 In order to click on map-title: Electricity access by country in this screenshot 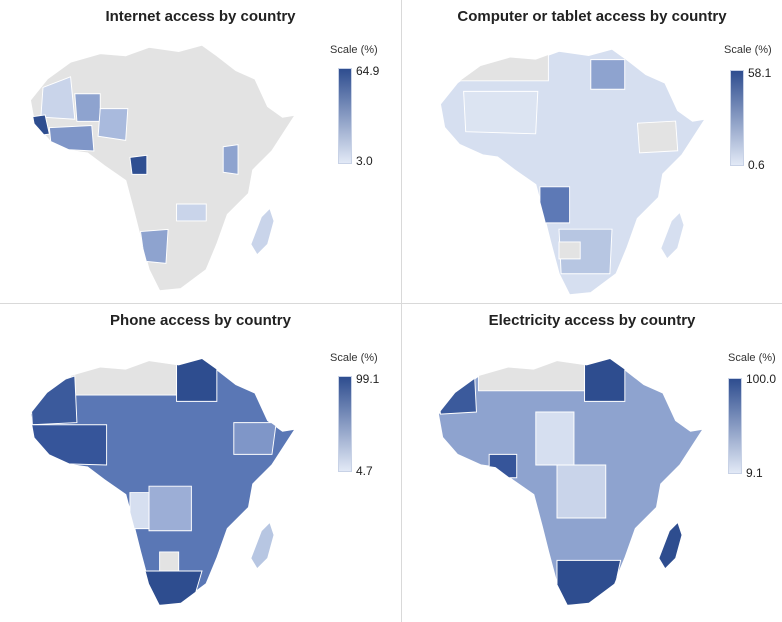, I will do `click(592, 320)`.